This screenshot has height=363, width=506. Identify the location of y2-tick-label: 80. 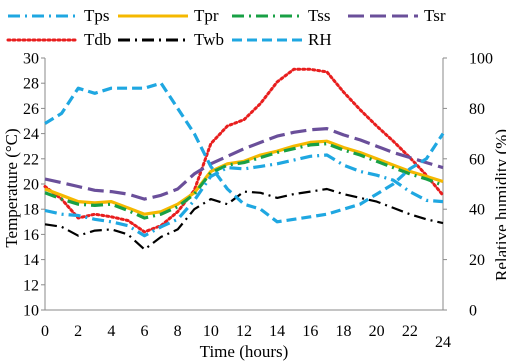
(477, 109).